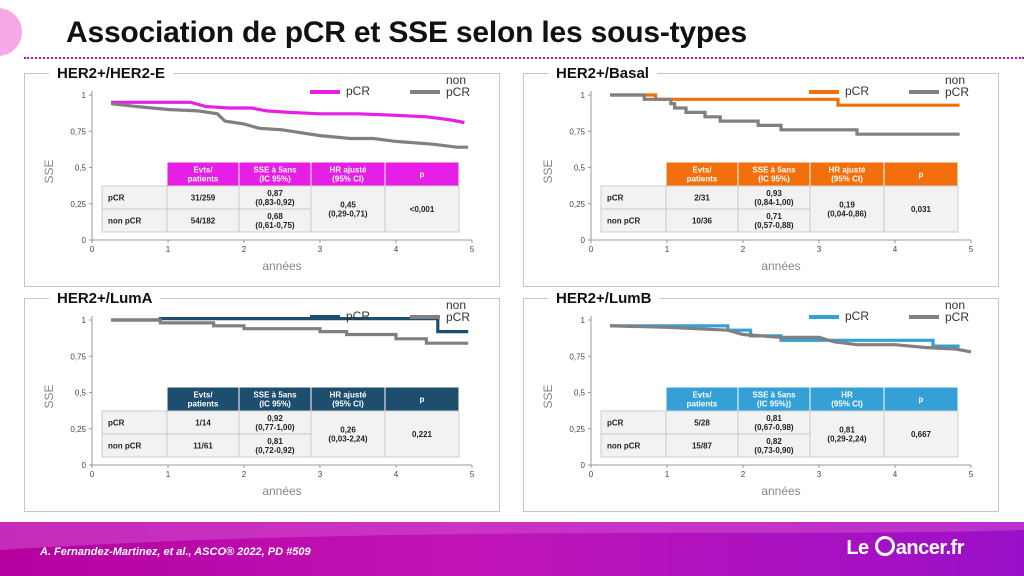  I want to click on table-sse-value: 0,92 (0,77-1,00), so click(274, 423).